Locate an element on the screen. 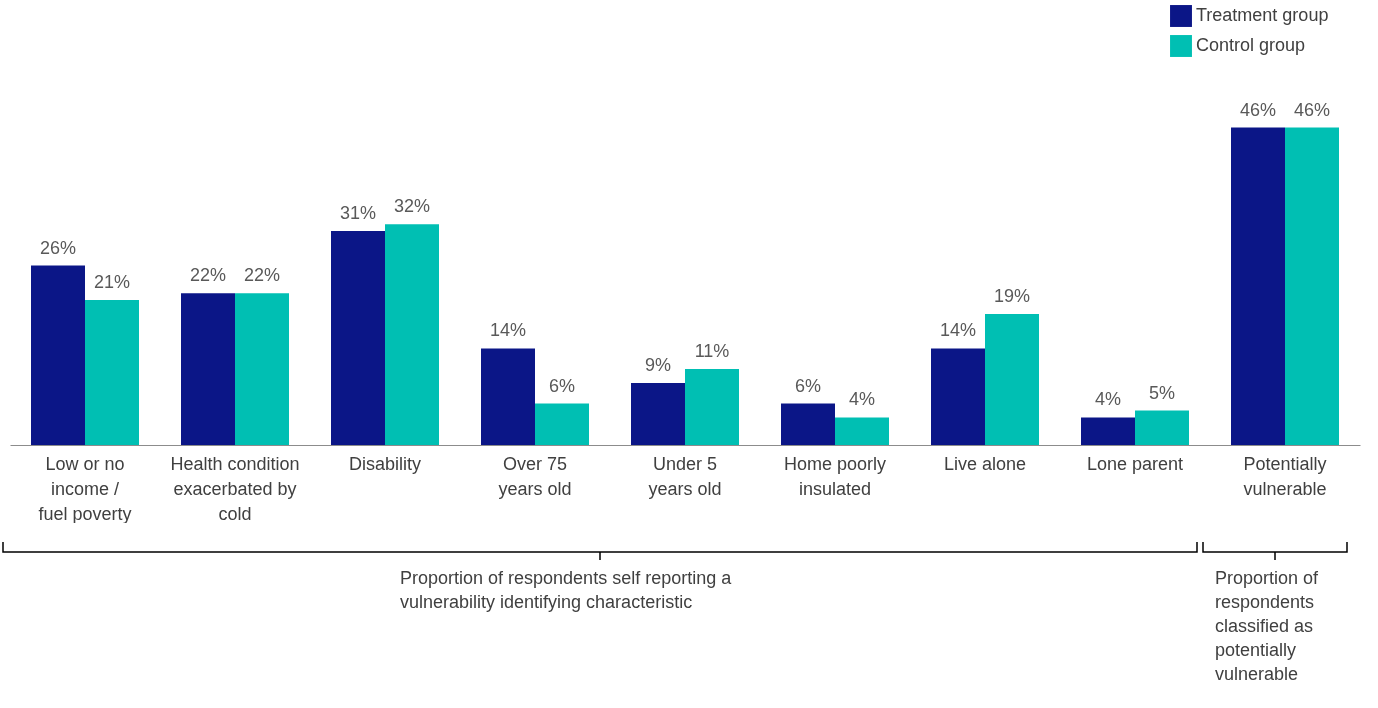 The width and height of the screenshot is (1378, 708). x-tick-label: Health condition exacerbated by cold is located at coordinates (235, 488).